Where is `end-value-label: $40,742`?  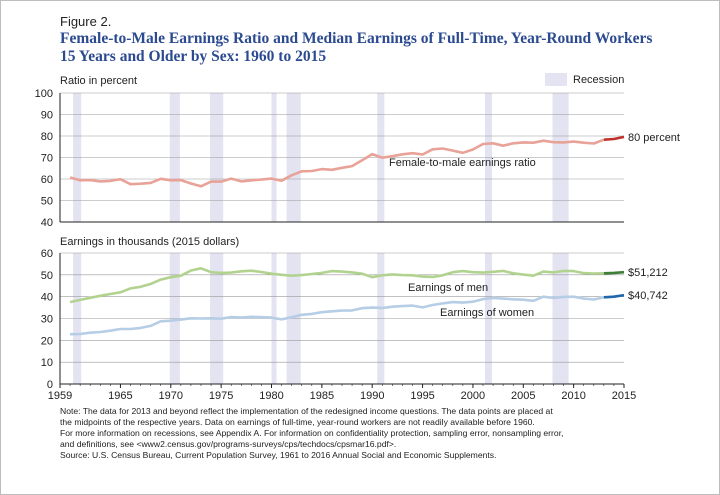
end-value-label: $40,742 is located at coordinates (648, 296).